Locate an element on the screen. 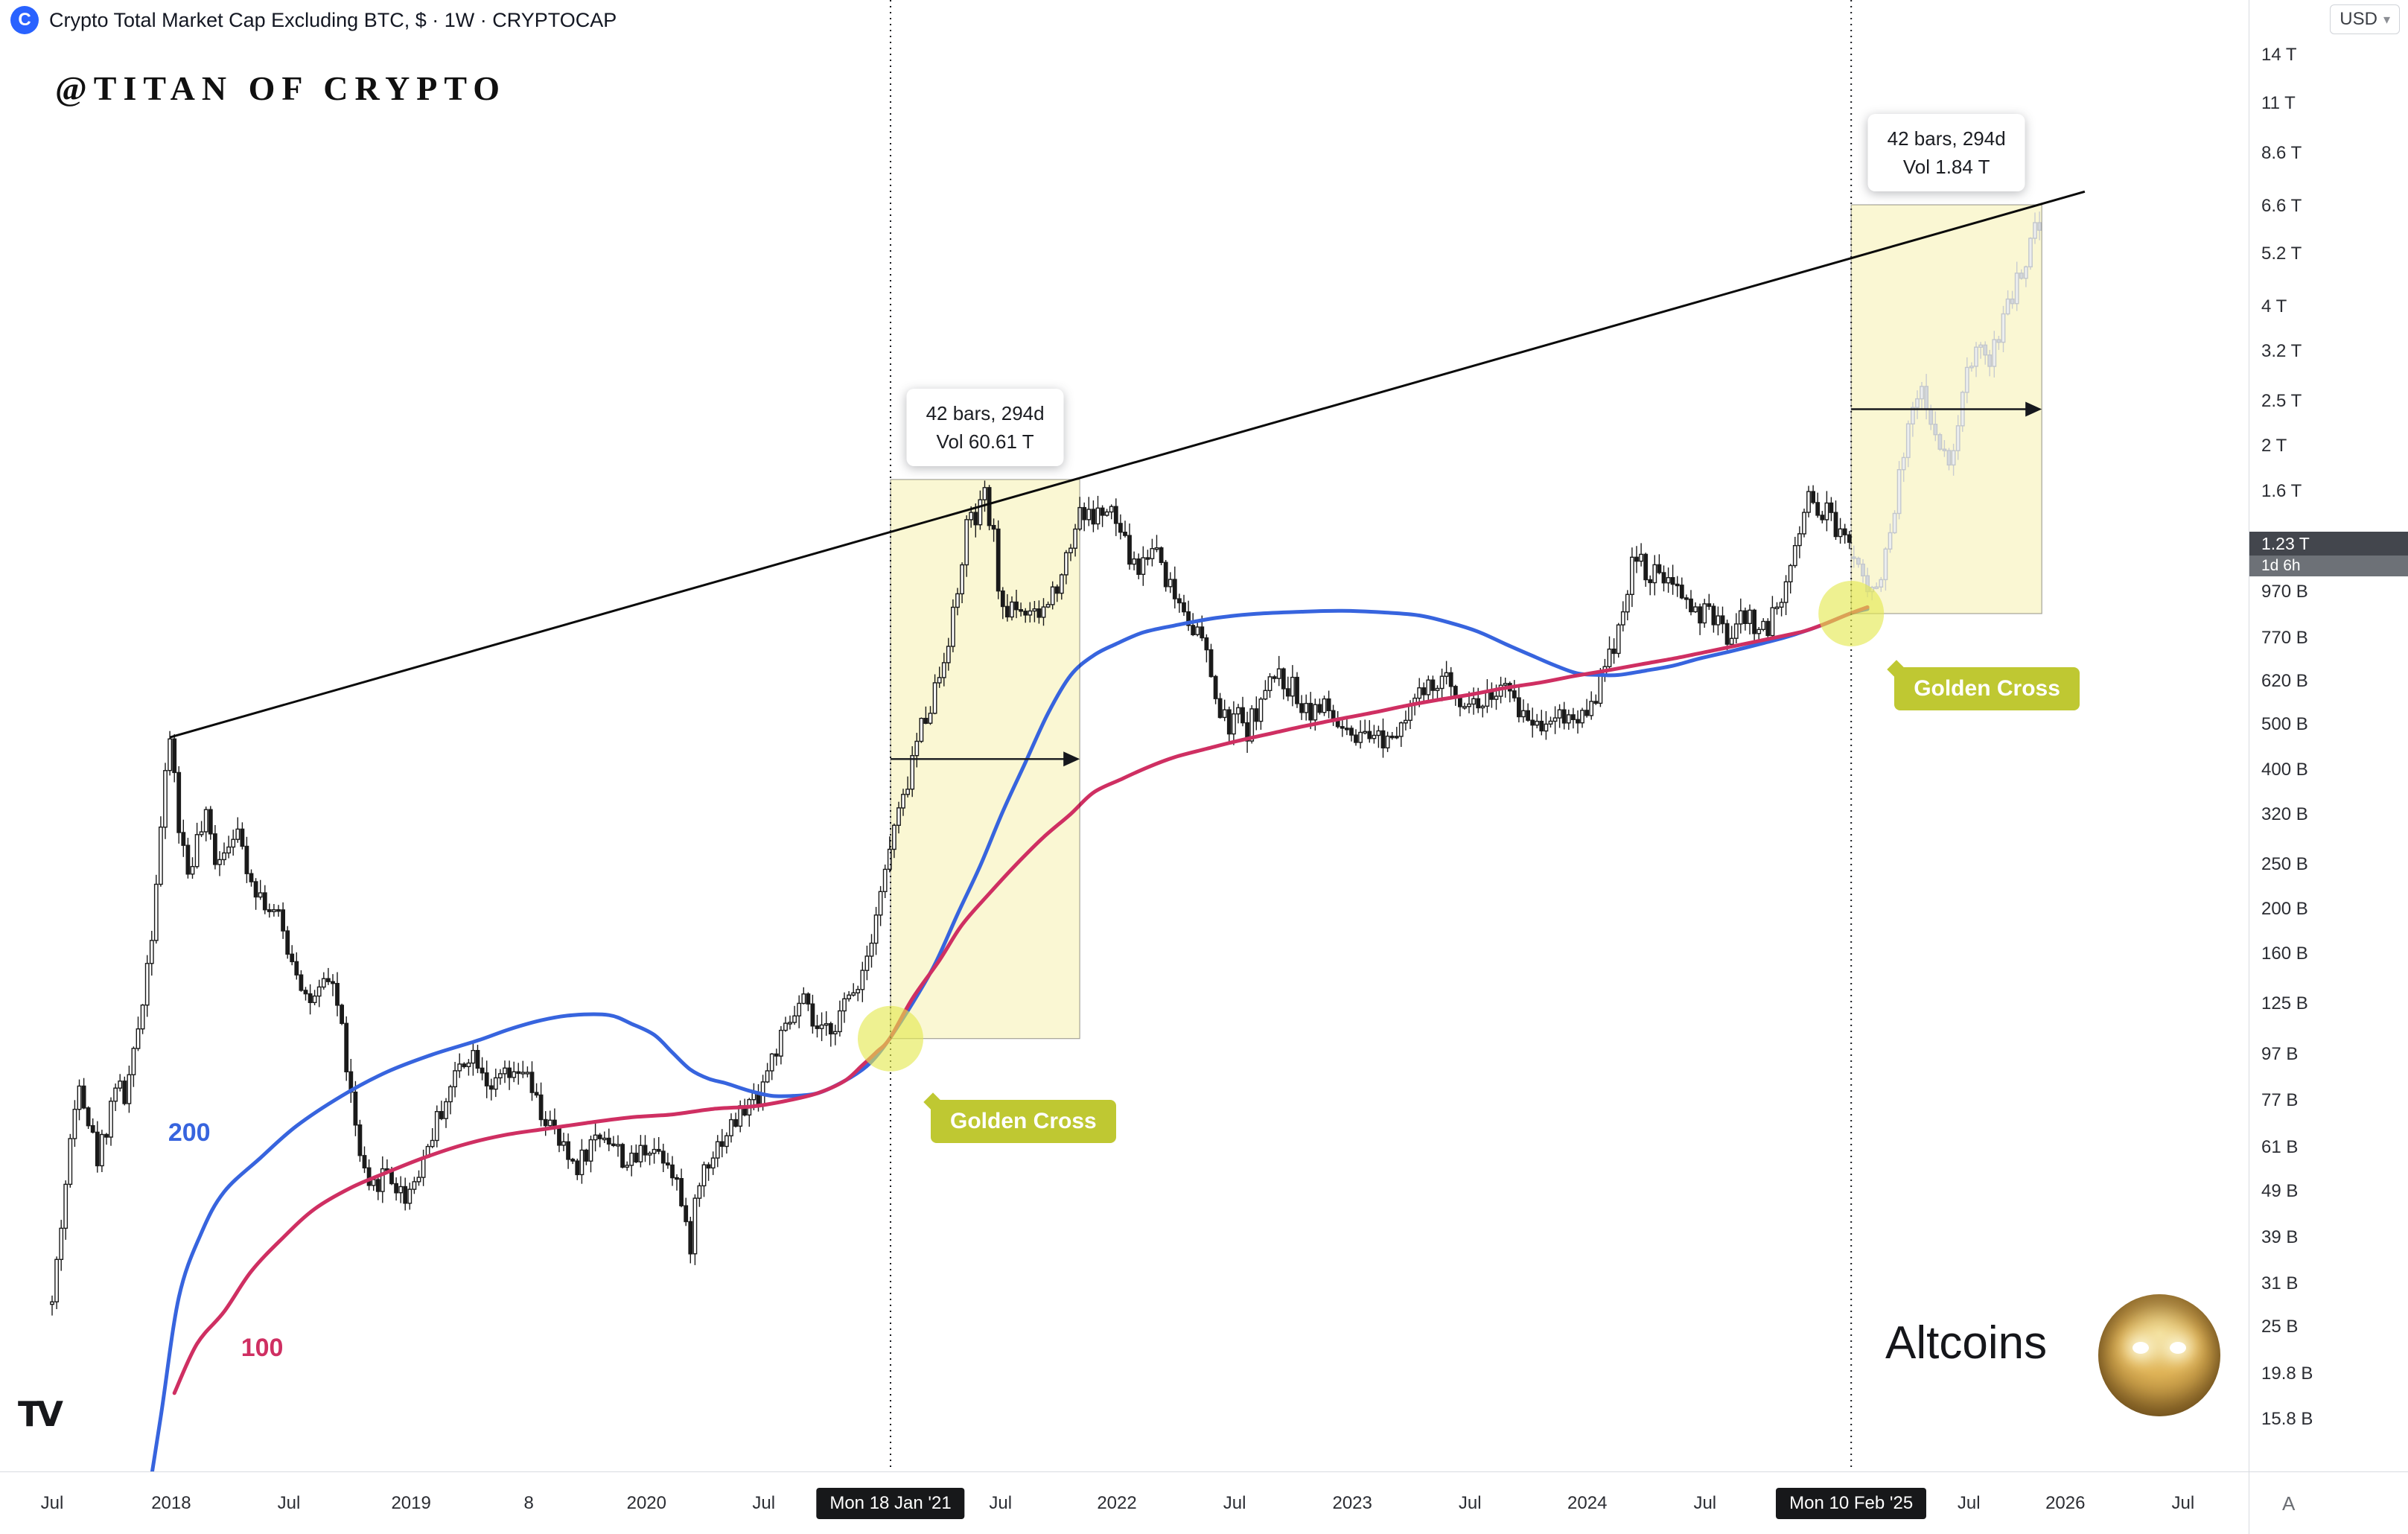 This screenshot has height=1534, width=2408. time-tick: 2023 is located at coordinates (1352, 1503).